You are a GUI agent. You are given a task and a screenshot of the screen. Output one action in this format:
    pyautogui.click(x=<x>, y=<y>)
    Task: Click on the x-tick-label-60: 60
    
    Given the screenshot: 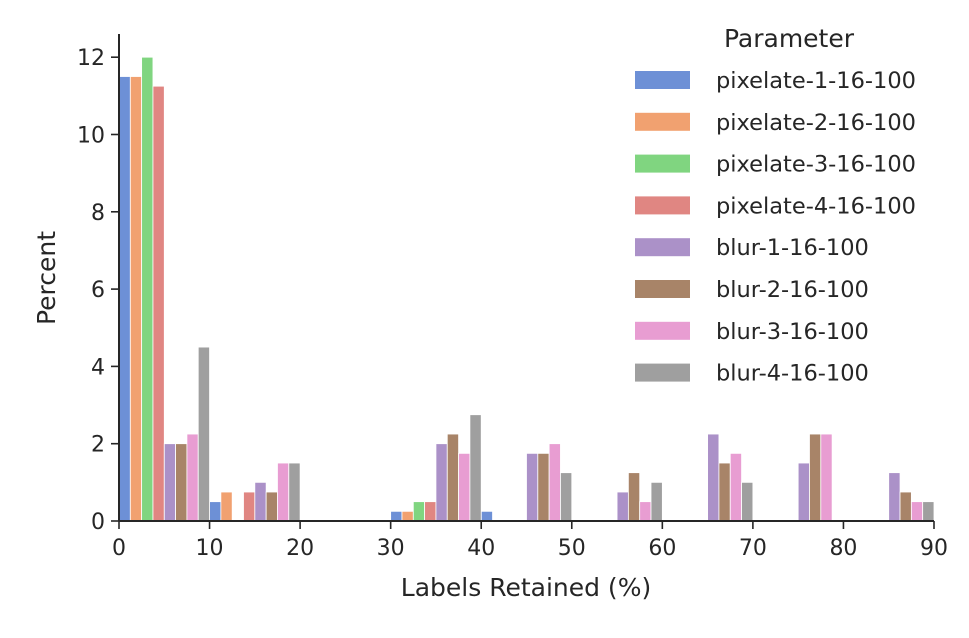 What is the action you would take?
    pyautogui.click(x=662, y=548)
    